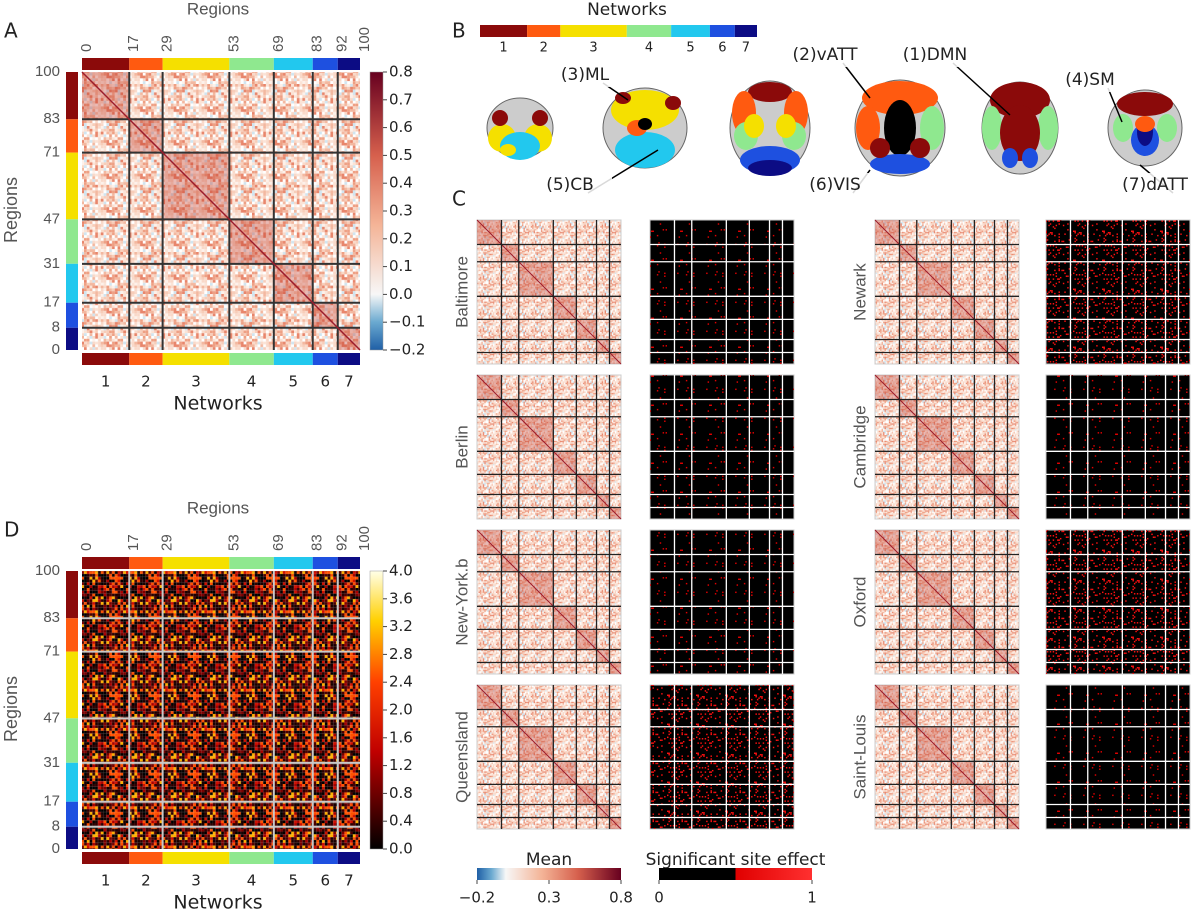 The width and height of the screenshot is (1200, 913). Describe the element at coordinates (401, 737) in the screenshot. I see `colorbar-tick-label: 1.6` at that location.